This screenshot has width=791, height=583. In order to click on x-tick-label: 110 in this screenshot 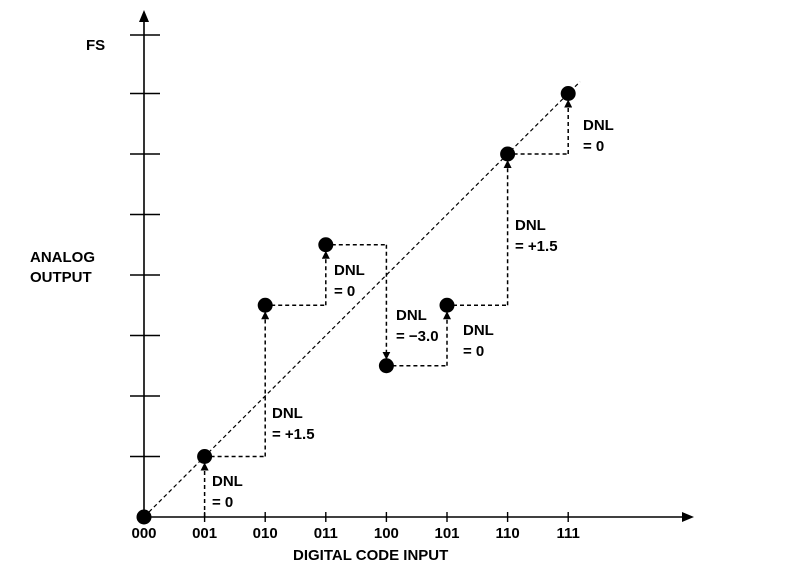, I will do `click(507, 533)`.